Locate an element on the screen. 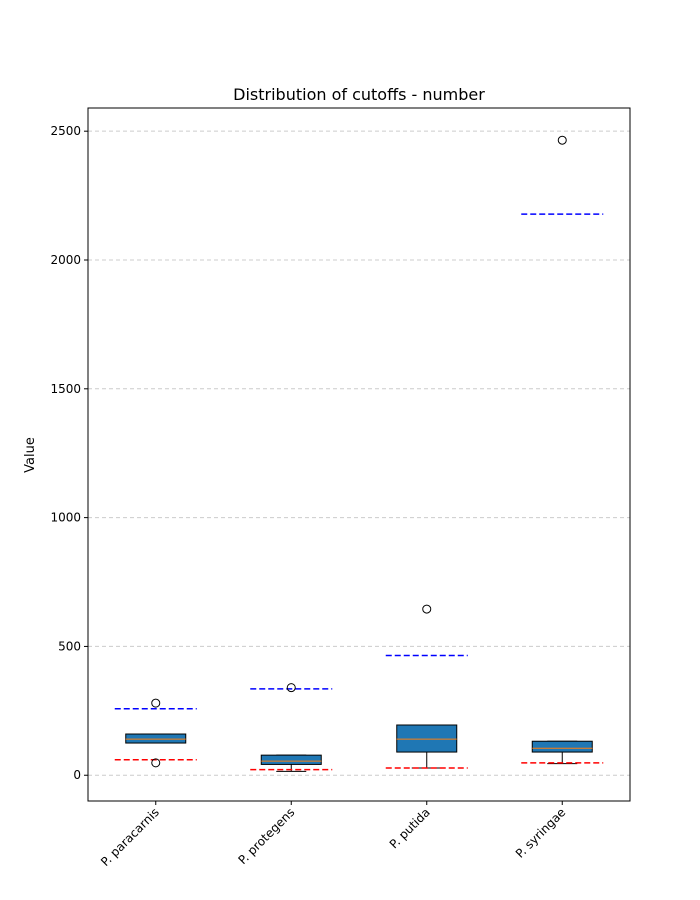 This screenshot has height=900, width=700. y-tick-label: 0 is located at coordinates (77, 775).